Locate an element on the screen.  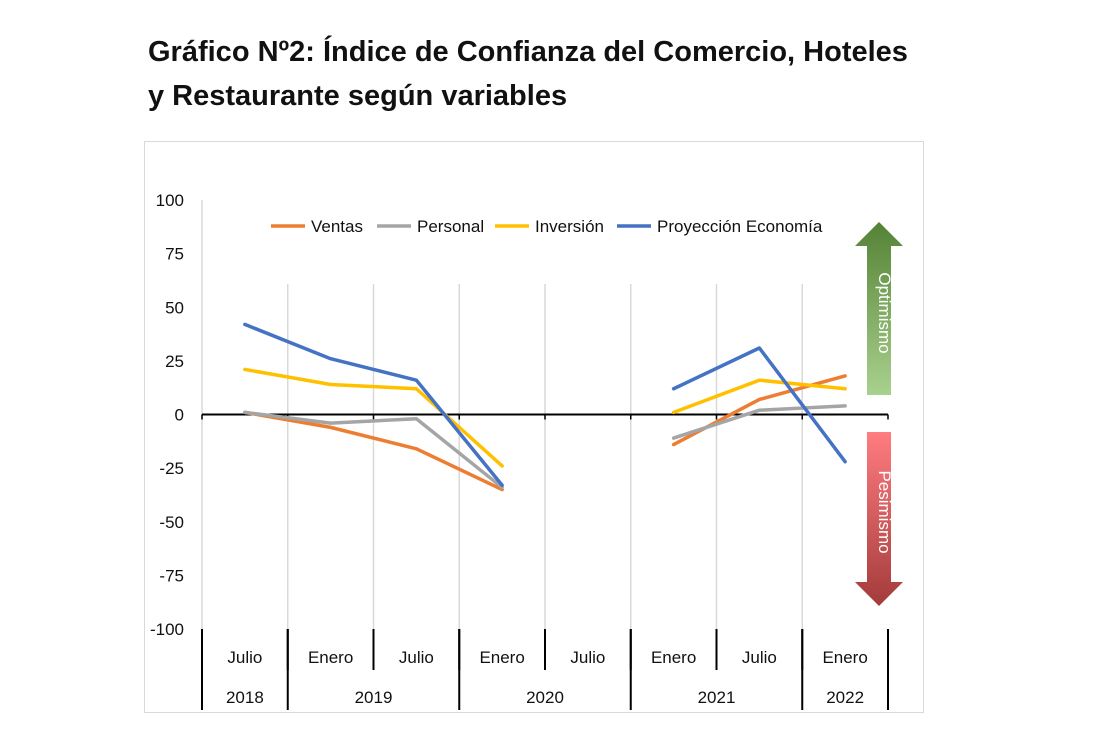
y-tick-label: 50 is located at coordinates (174, 307).